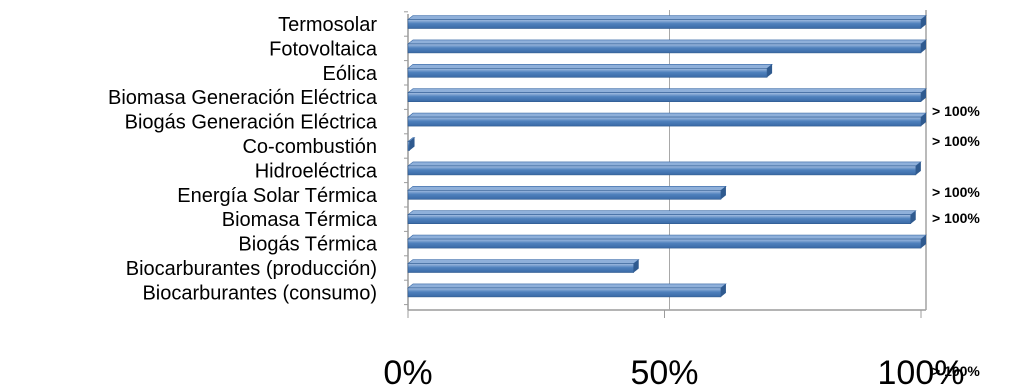 This screenshot has height=389, width=1025. Describe the element at coordinates (251, 123) in the screenshot. I see `category-label: Biogás Generación Eléctrica` at that location.